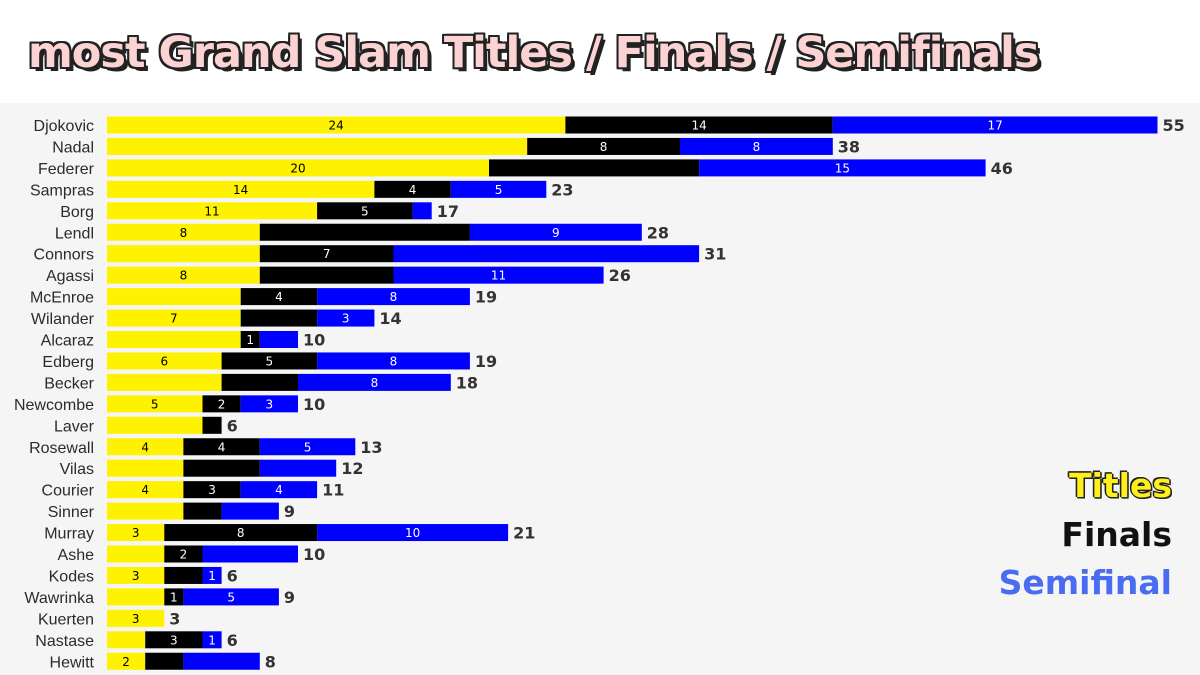  Describe the element at coordinates (314, 404) in the screenshot. I see `total-label-newcombe: 10` at that location.